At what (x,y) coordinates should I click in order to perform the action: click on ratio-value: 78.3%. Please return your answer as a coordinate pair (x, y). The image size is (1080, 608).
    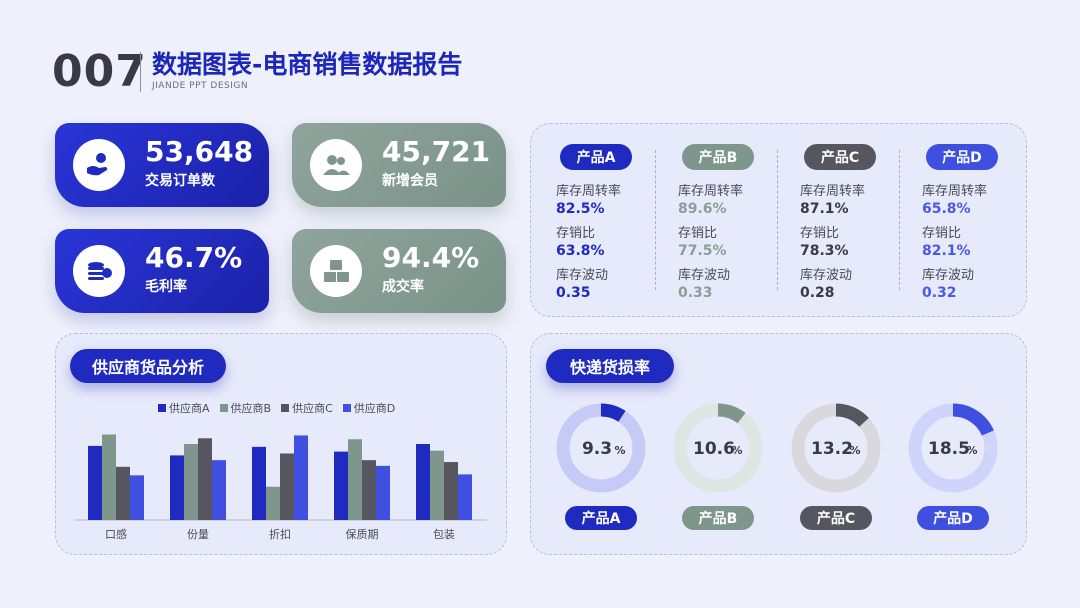
    Looking at the image, I should click on (824, 251).